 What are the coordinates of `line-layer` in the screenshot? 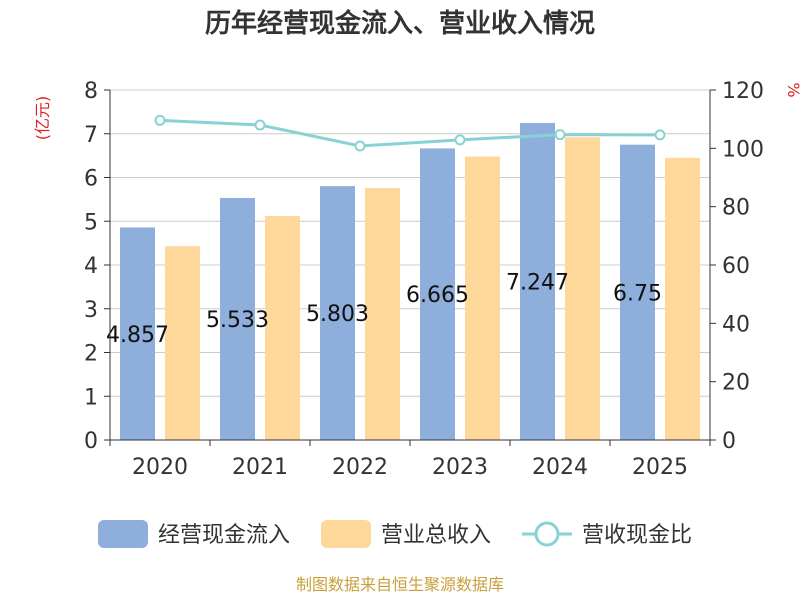 It's located at (410, 133).